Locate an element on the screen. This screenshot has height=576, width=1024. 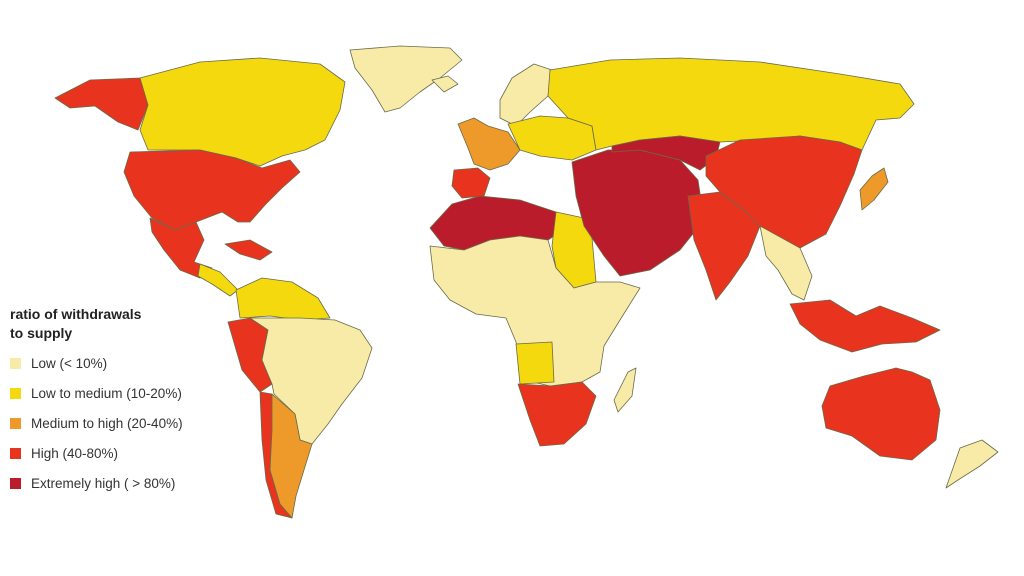
region-brazil is located at coordinates (311, 381).